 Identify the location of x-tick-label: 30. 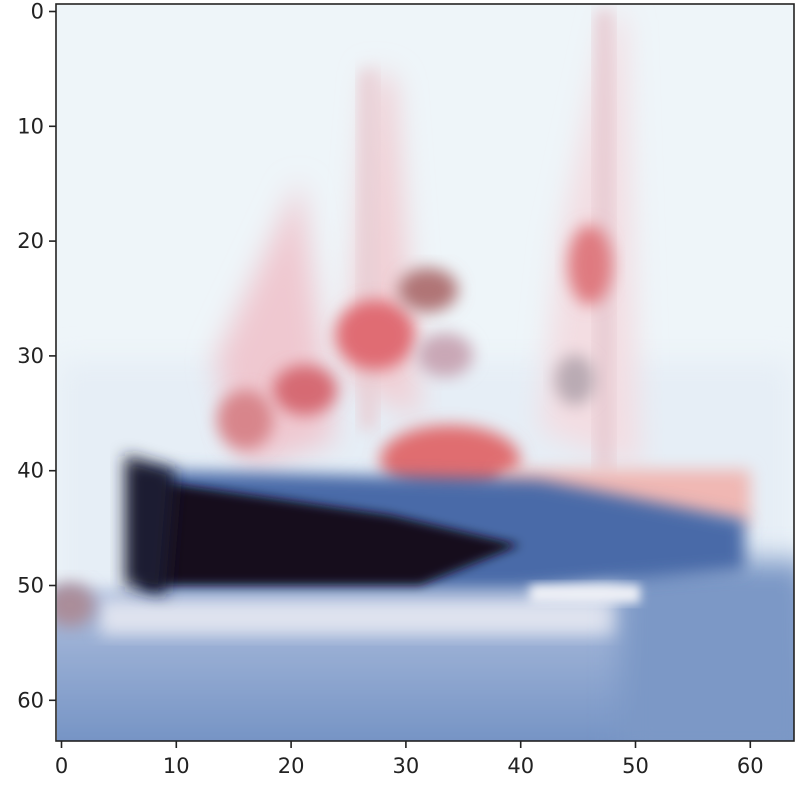
(406, 766).